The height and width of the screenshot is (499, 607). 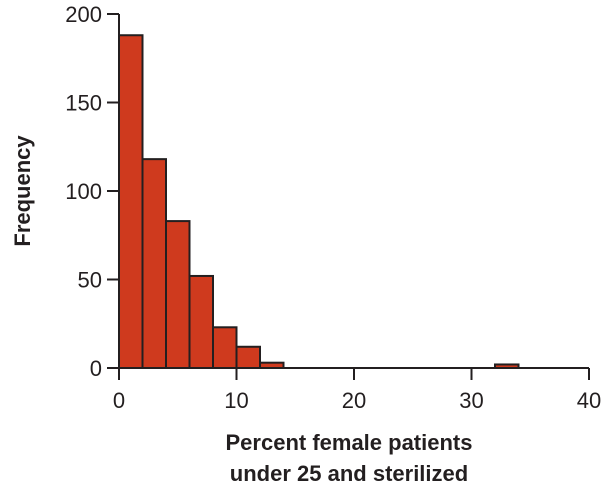 I want to click on x-axis-title-line-2: under 25 and sterilized, so click(x=349, y=473).